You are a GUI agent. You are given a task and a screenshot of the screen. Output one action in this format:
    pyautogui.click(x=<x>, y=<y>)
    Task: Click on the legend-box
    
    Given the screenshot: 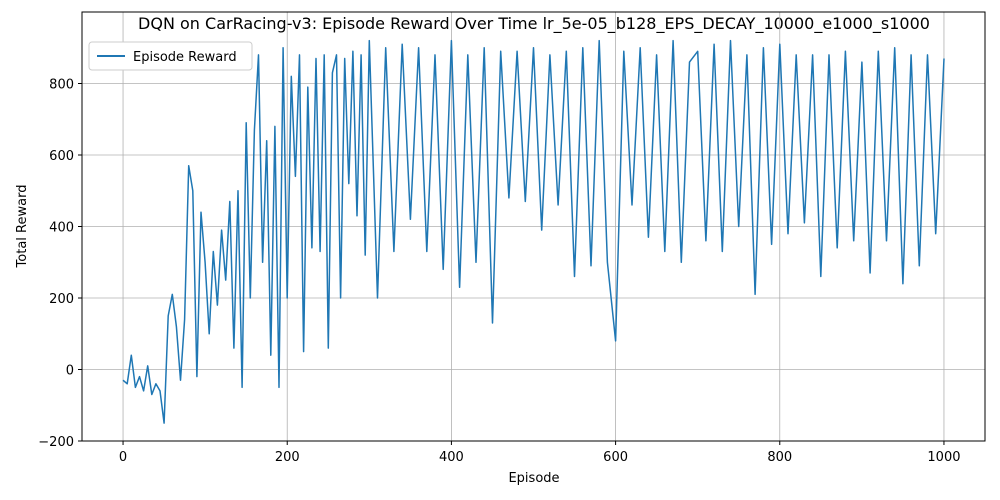 What is the action you would take?
    pyautogui.click(x=170, y=56)
    